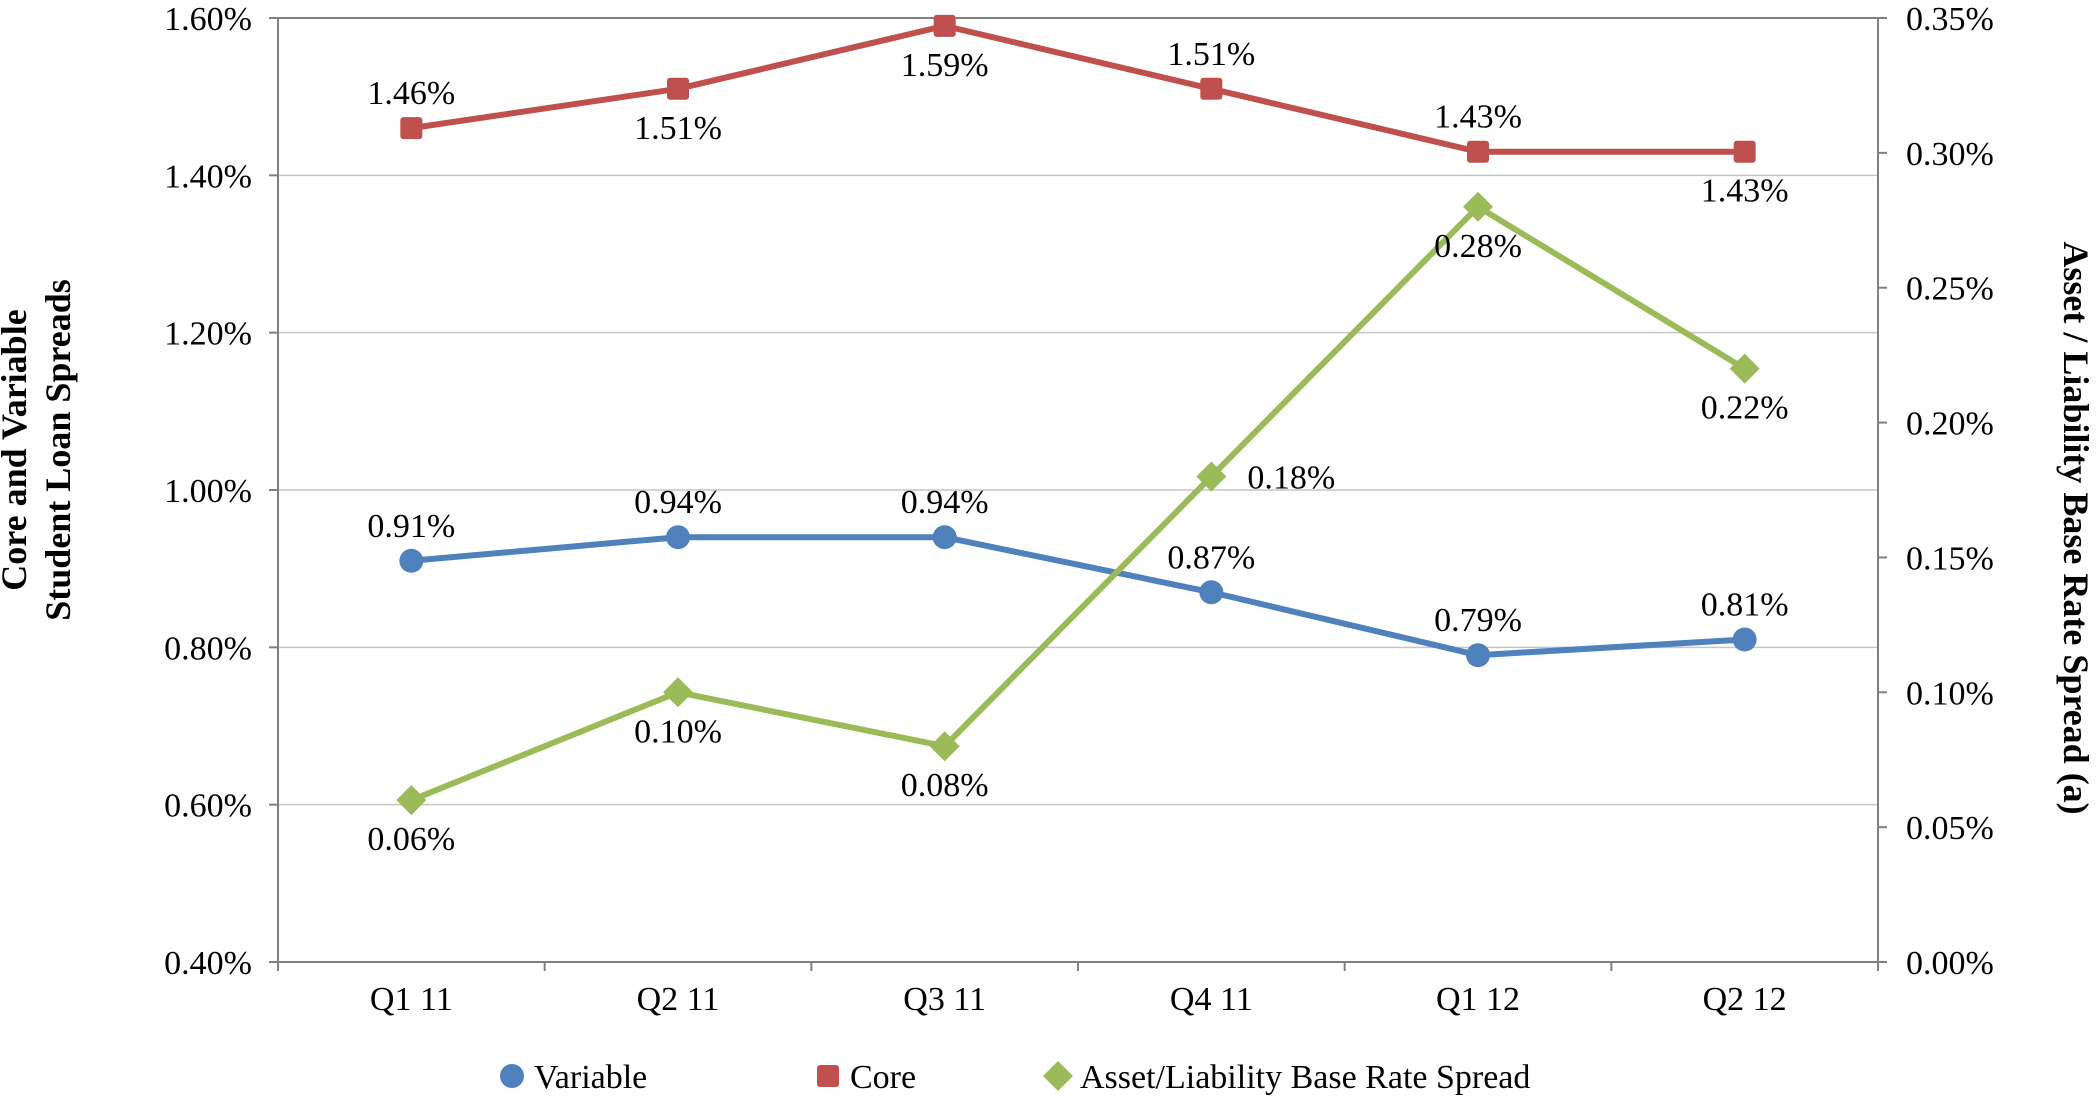  I want to click on right-axis-title: Asset / Liability Base Rate Spread (a), so click(2076, 527).